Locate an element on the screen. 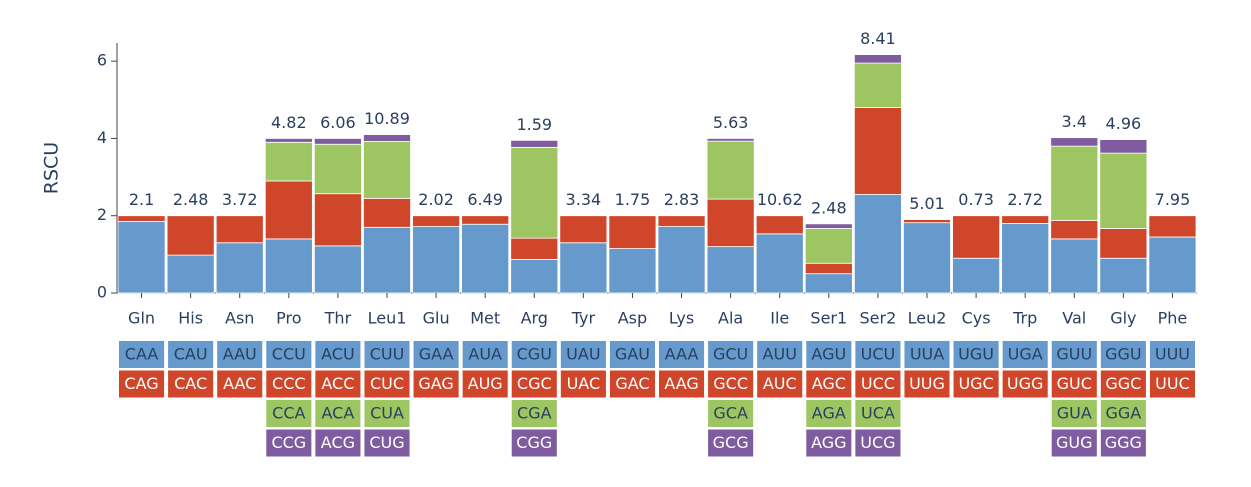 Image resolution: width=1251 pixels, height=487 pixels. total-label: 4.82 is located at coordinates (289, 122).